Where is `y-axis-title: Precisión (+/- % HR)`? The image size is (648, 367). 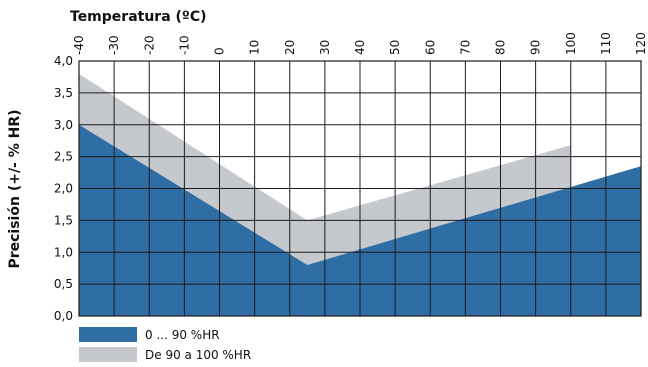 y-axis-title: Precisión (+/- % HR) is located at coordinates (15, 188).